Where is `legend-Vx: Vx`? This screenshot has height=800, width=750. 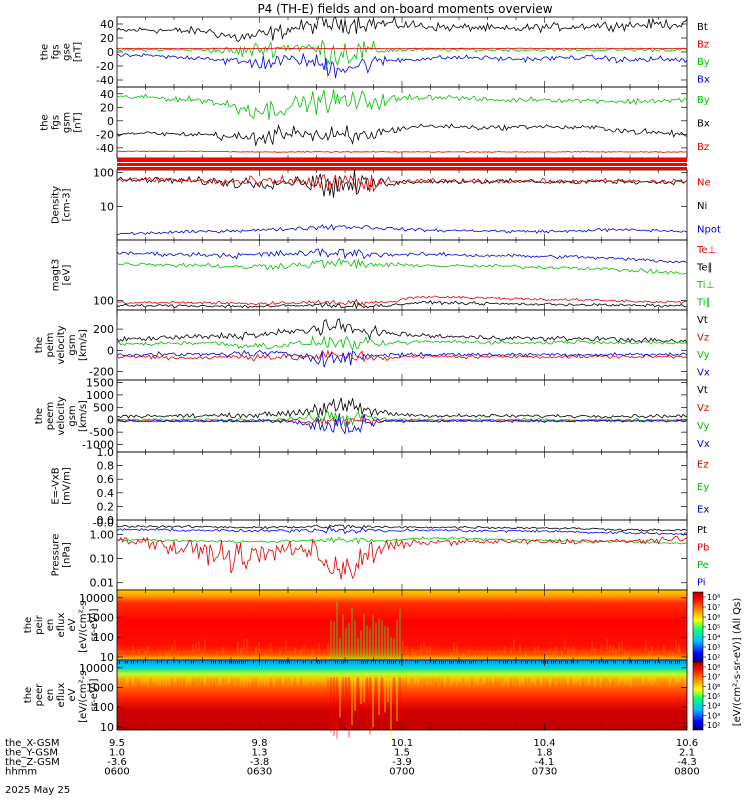
legend-Vx: Vx is located at coordinates (703, 444).